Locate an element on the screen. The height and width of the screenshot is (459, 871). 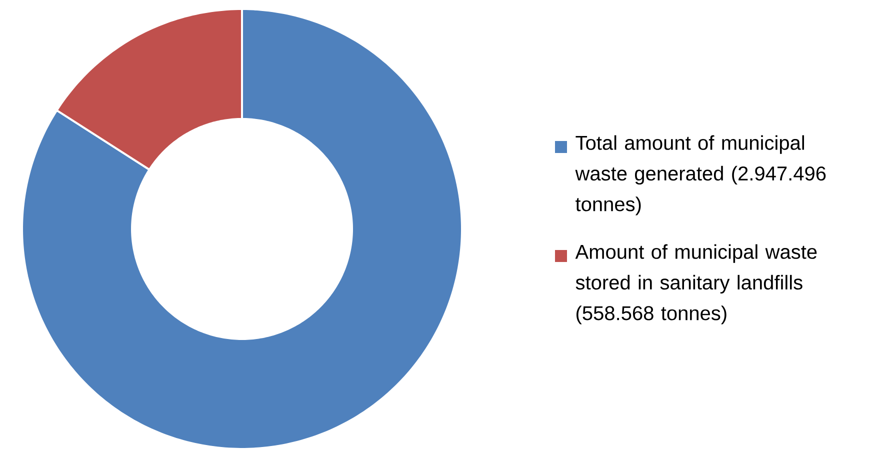
legend-label: Amount of municipal waste stored in sanitary landfills (558.568 tonnes) is located at coordinates (696, 284).